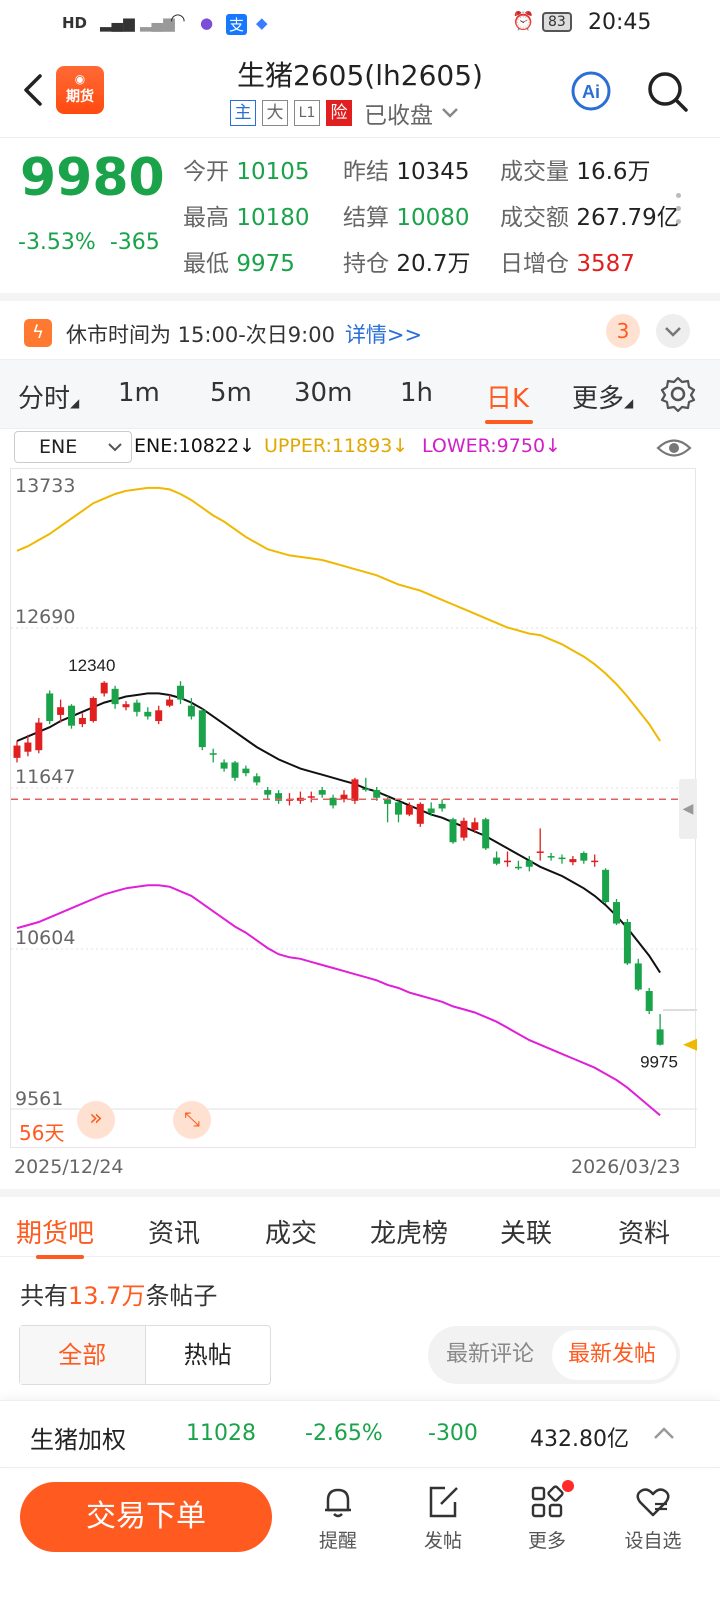 This screenshot has height=1600, width=720. Describe the element at coordinates (73, 447) in the screenshot. I see `indicator-select: ENE` at that location.